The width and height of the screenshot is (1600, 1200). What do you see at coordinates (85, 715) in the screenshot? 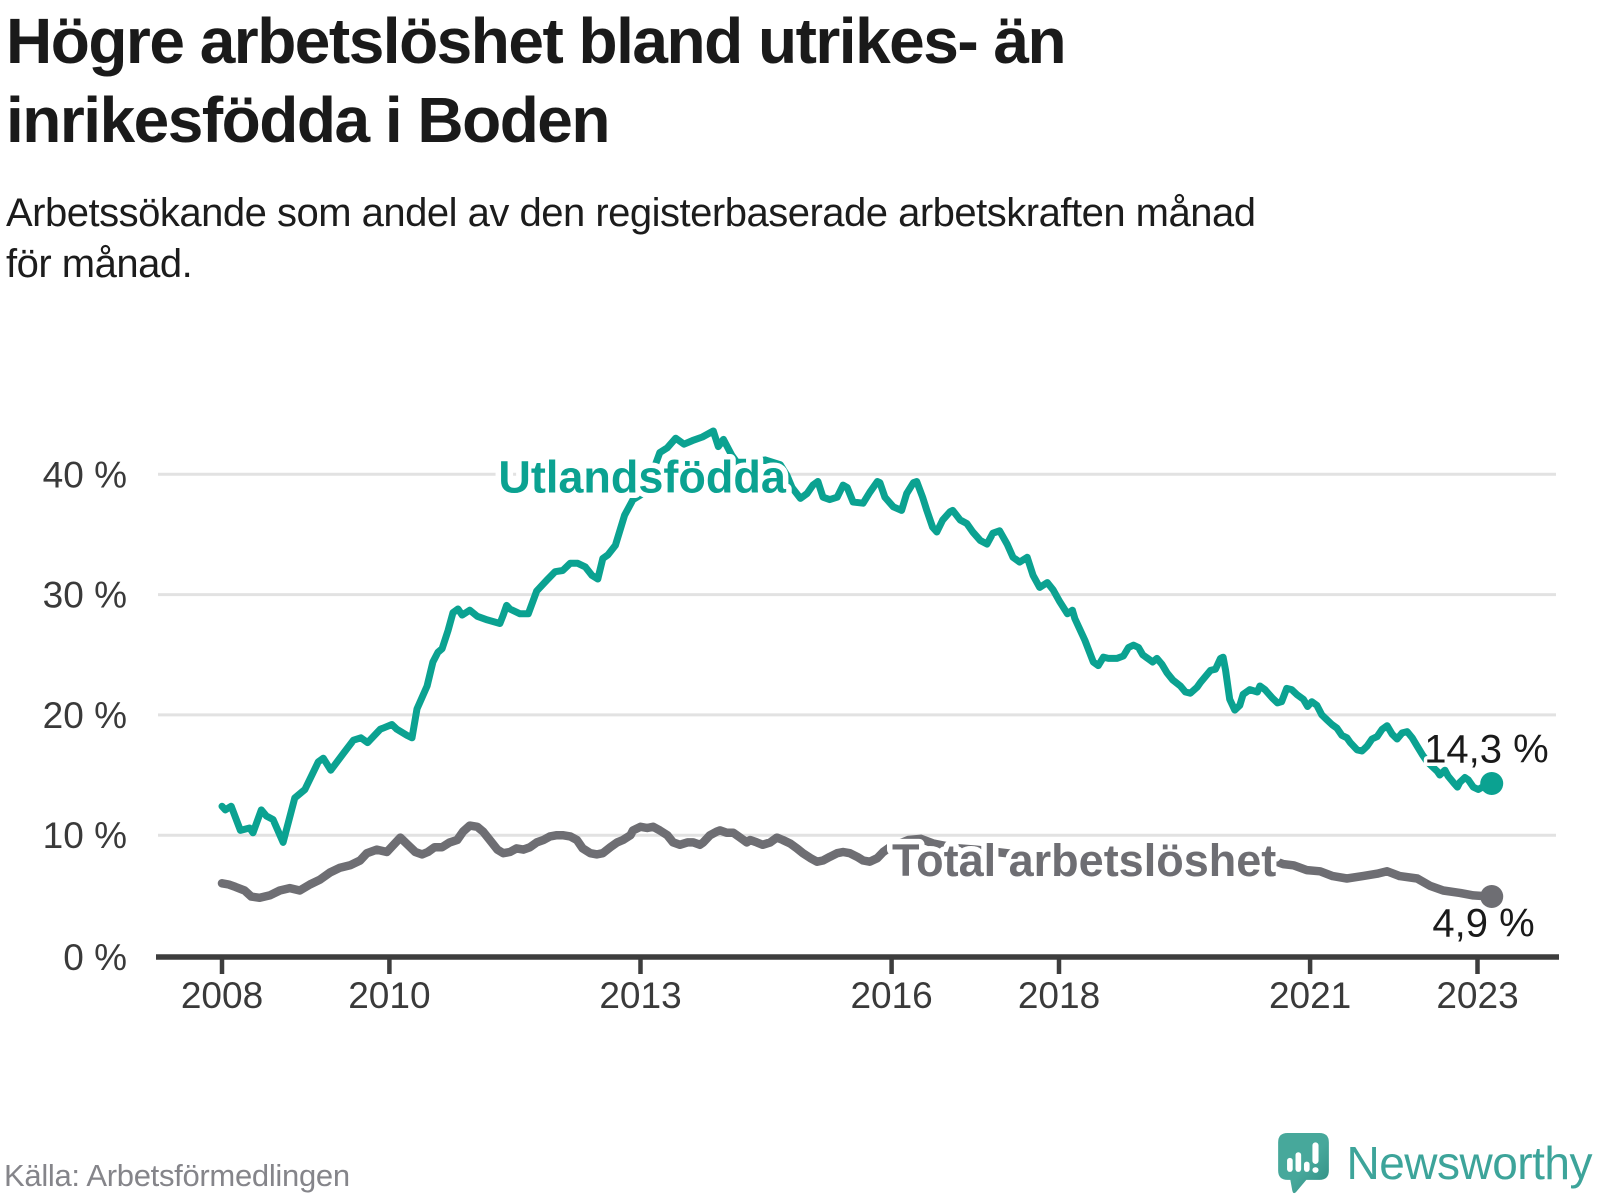
I see `y-axis-label: 20 %` at bounding box center [85, 715].